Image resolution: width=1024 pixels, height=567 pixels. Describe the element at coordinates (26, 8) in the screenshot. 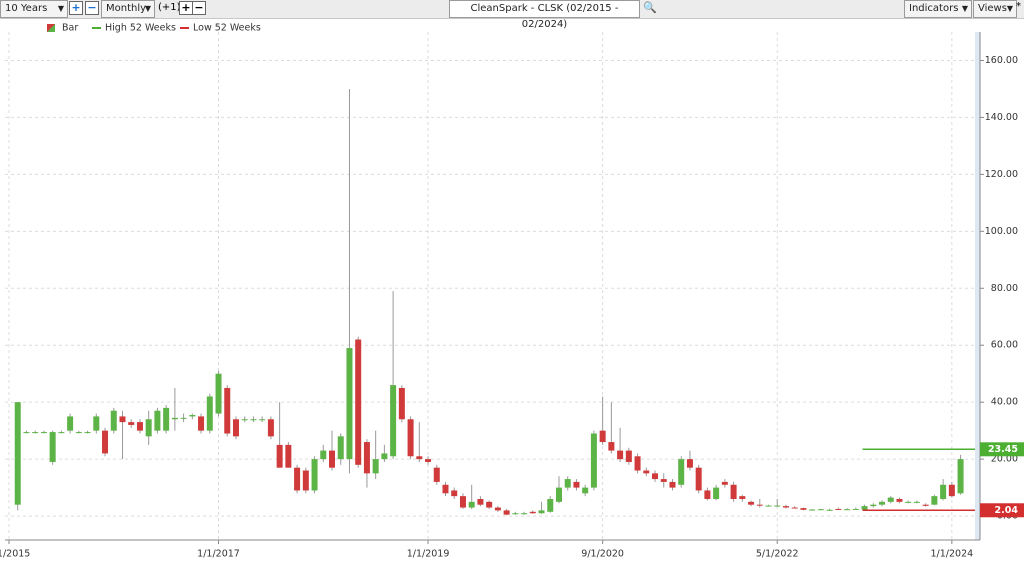

I see `period-text: 10 Years` at that location.